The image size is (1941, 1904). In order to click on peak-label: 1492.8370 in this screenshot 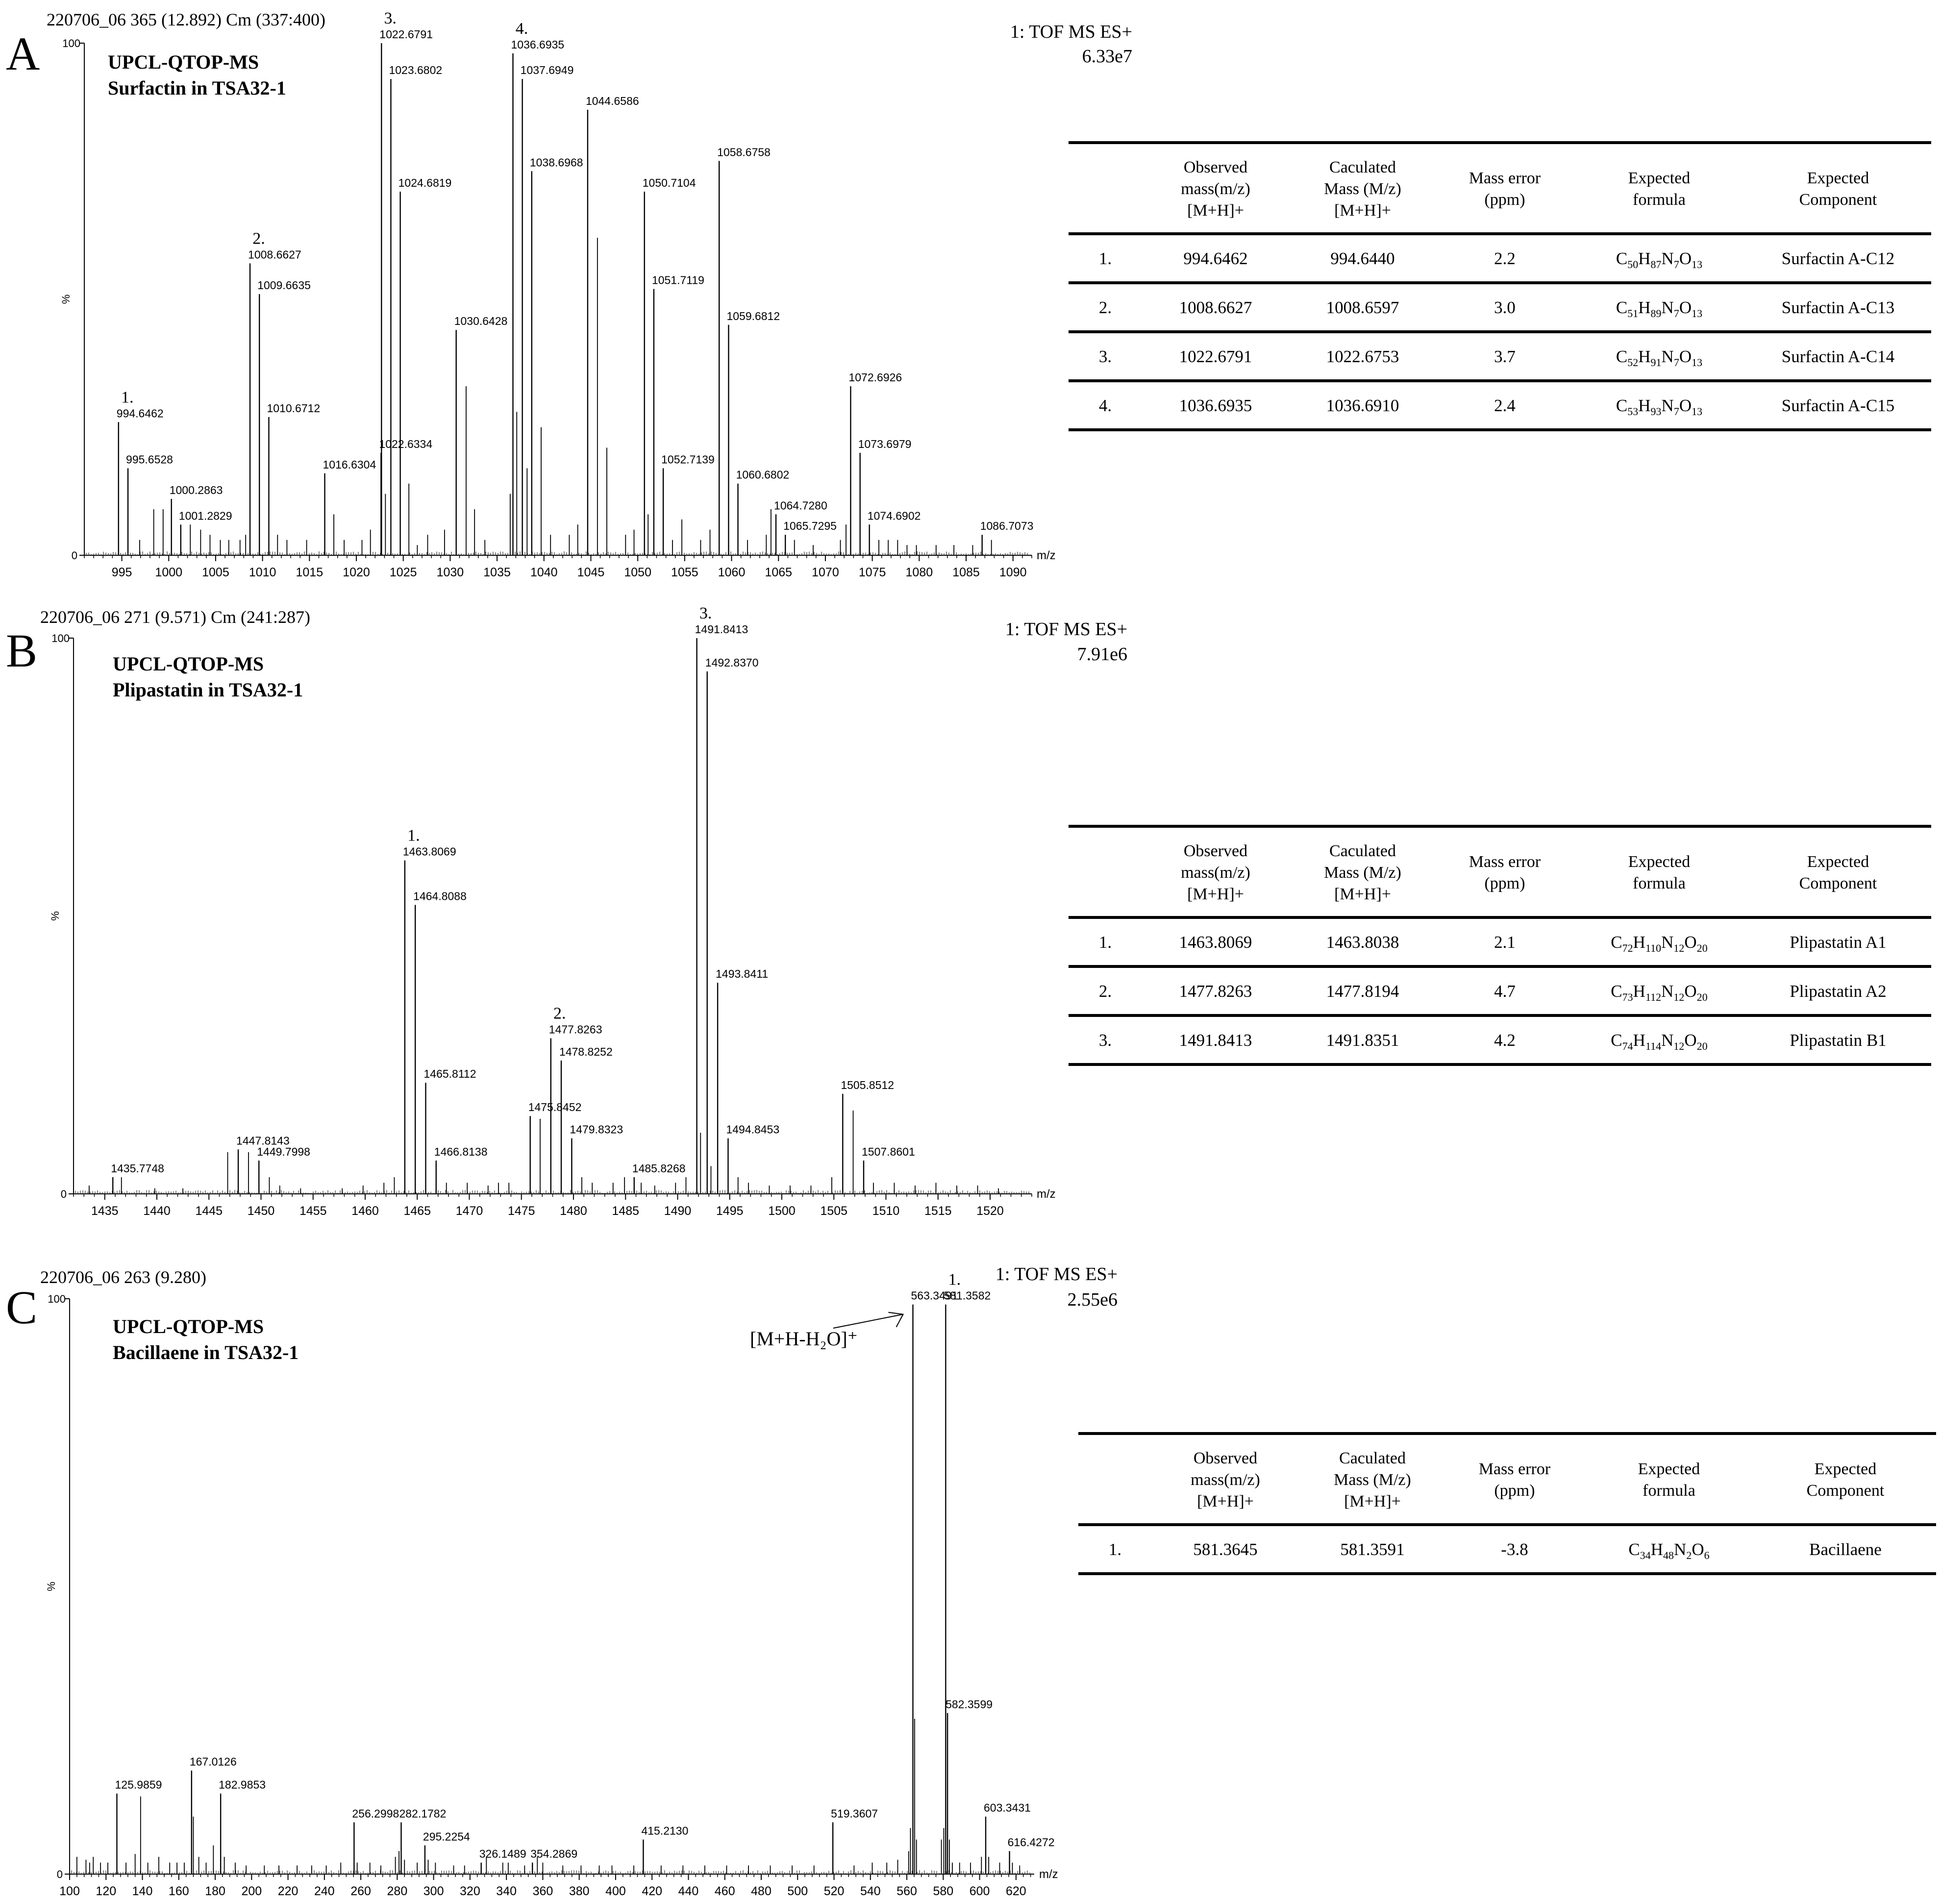, I will do `click(732, 663)`.